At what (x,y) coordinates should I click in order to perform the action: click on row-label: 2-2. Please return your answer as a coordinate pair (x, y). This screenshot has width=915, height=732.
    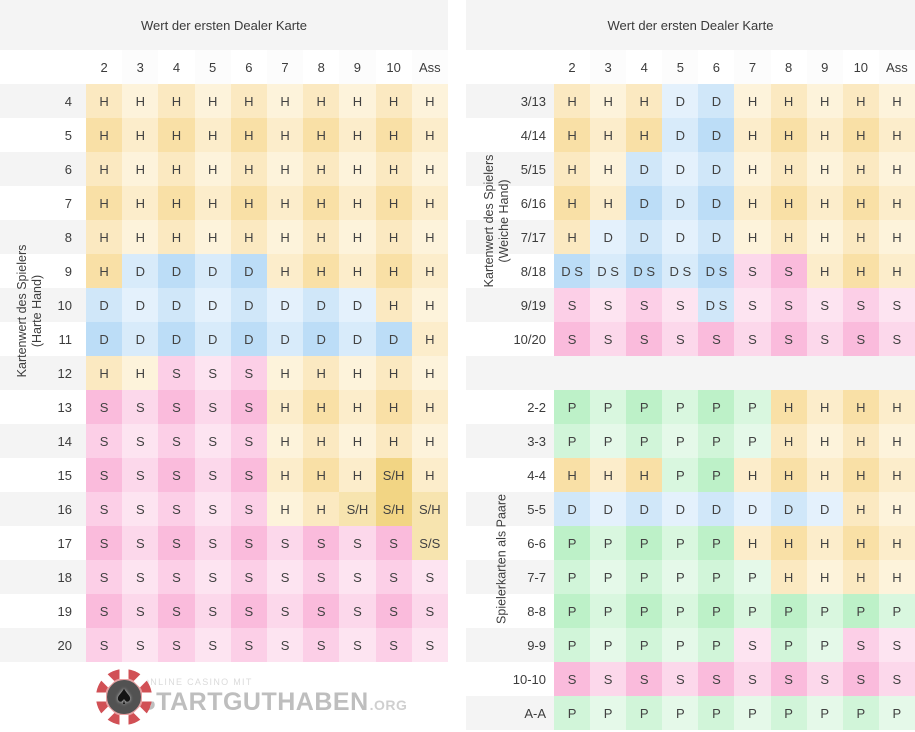
    Looking at the image, I should click on (536, 407).